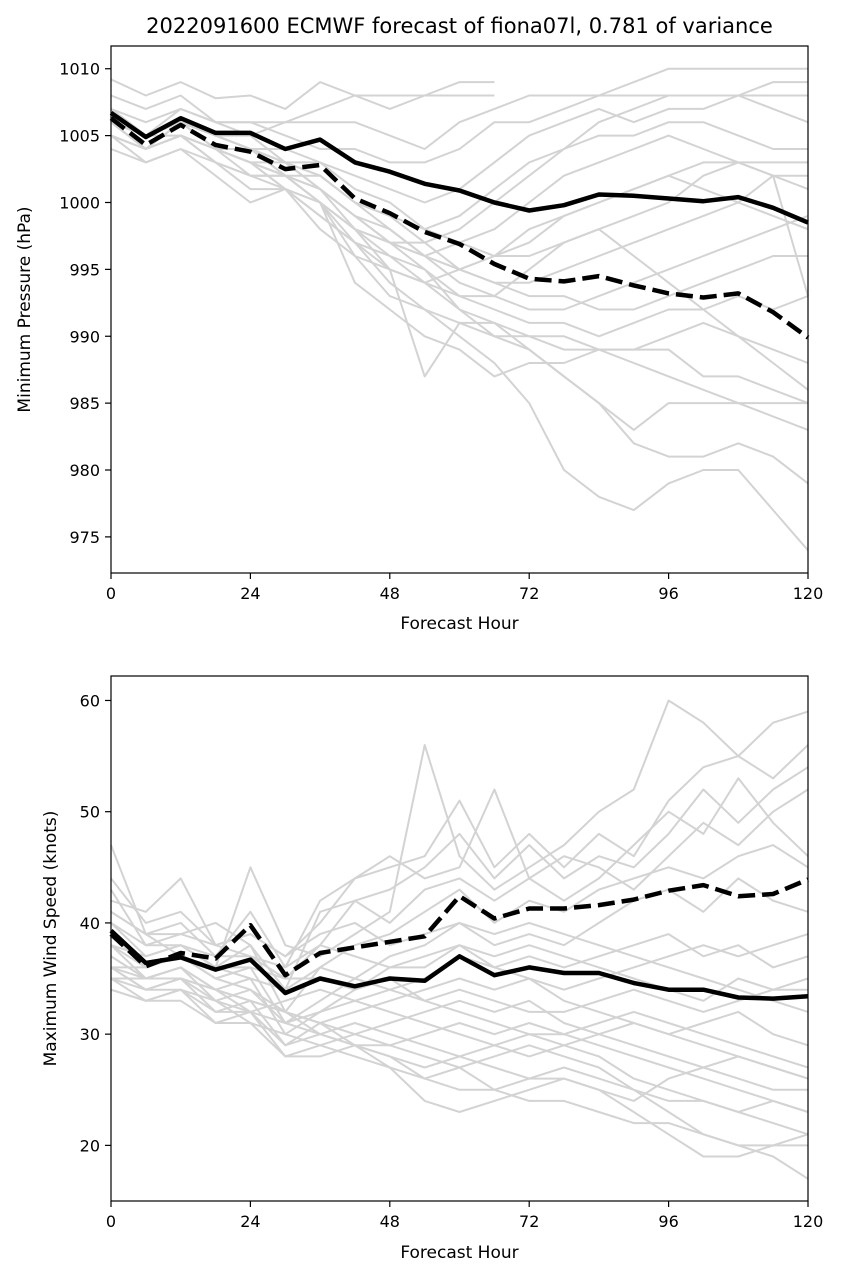 Image resolution: width=848 pixels, height=1279 pixels. I want to click on pressure-x-tick-label: 24, so click(250, 593).